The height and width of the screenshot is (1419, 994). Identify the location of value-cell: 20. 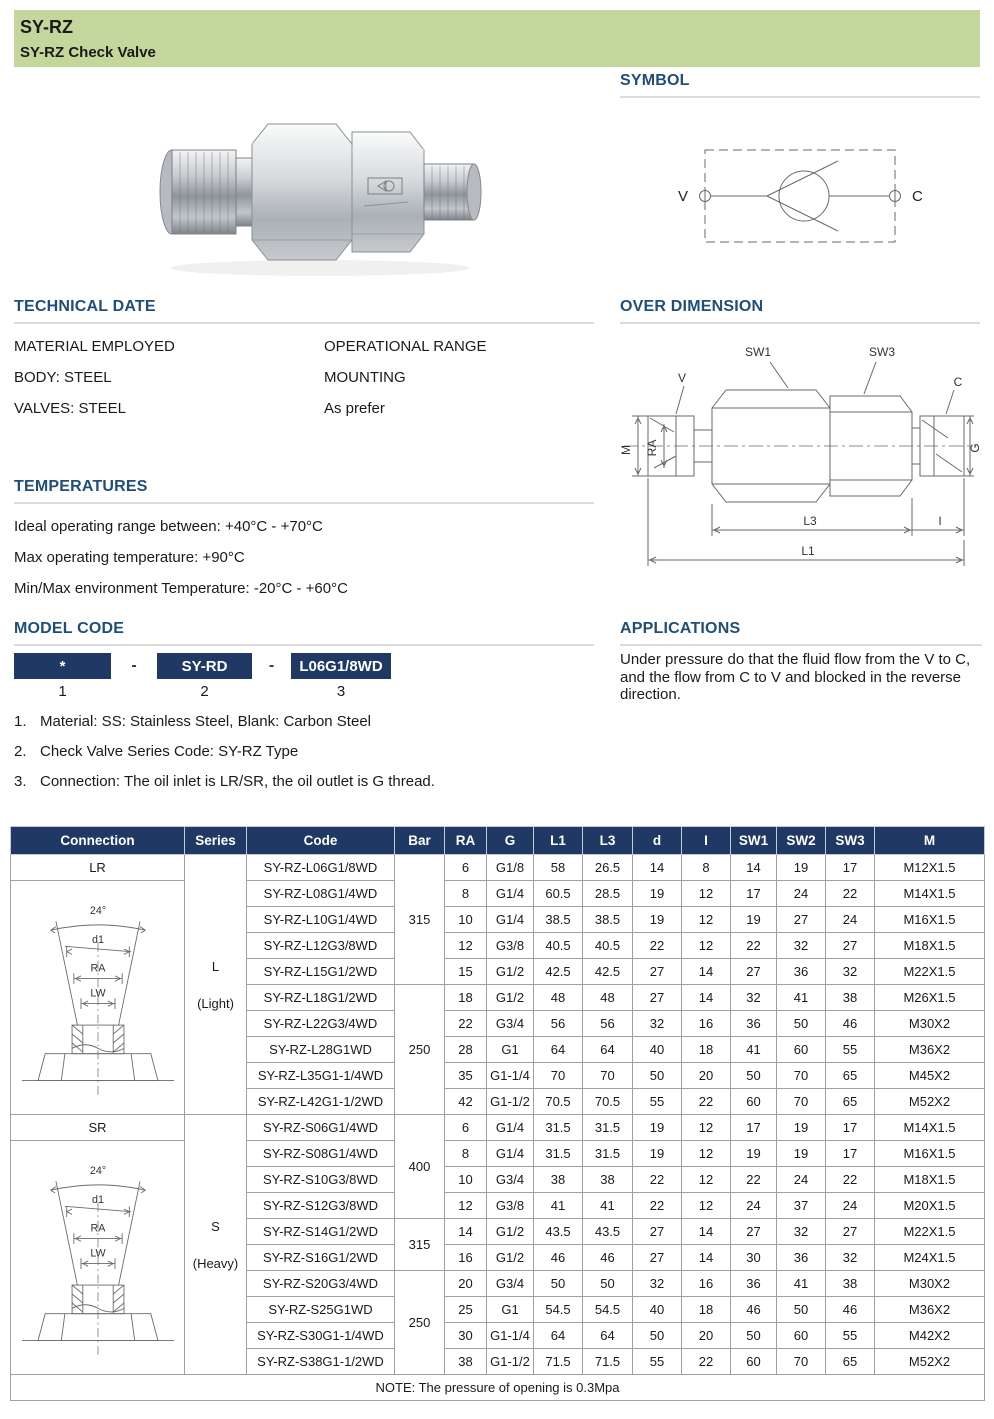
(465, 1283).